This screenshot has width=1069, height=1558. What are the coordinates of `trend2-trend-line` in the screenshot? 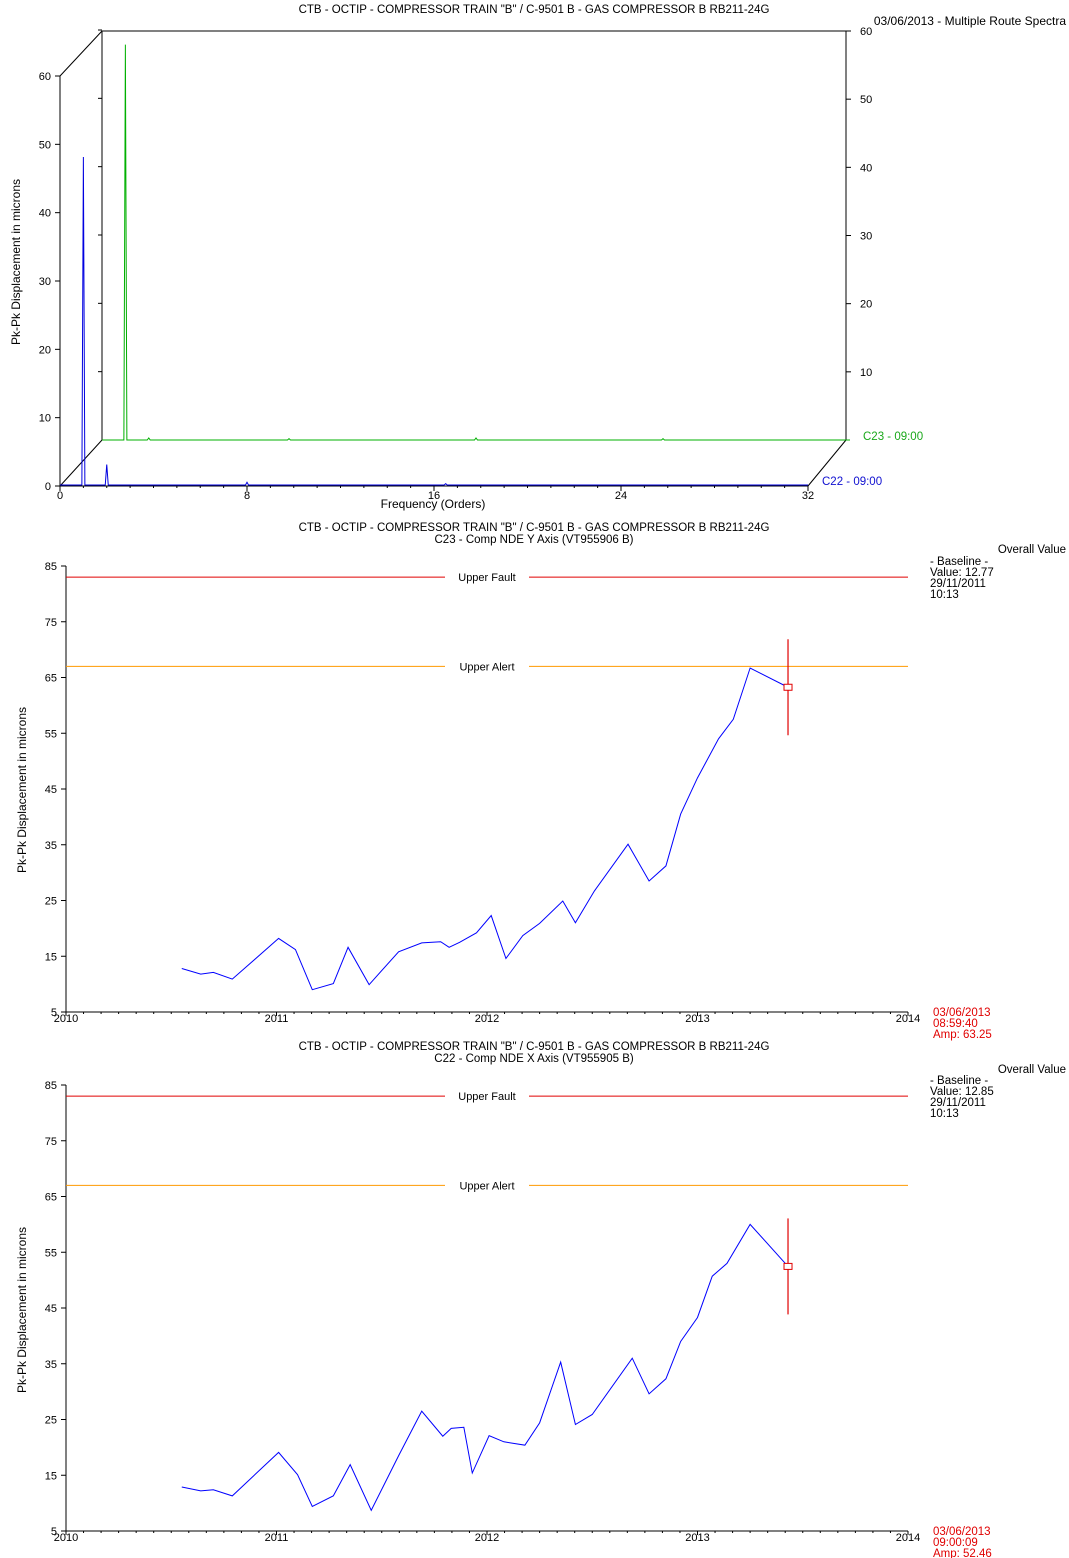 It's located at (485, 1367).